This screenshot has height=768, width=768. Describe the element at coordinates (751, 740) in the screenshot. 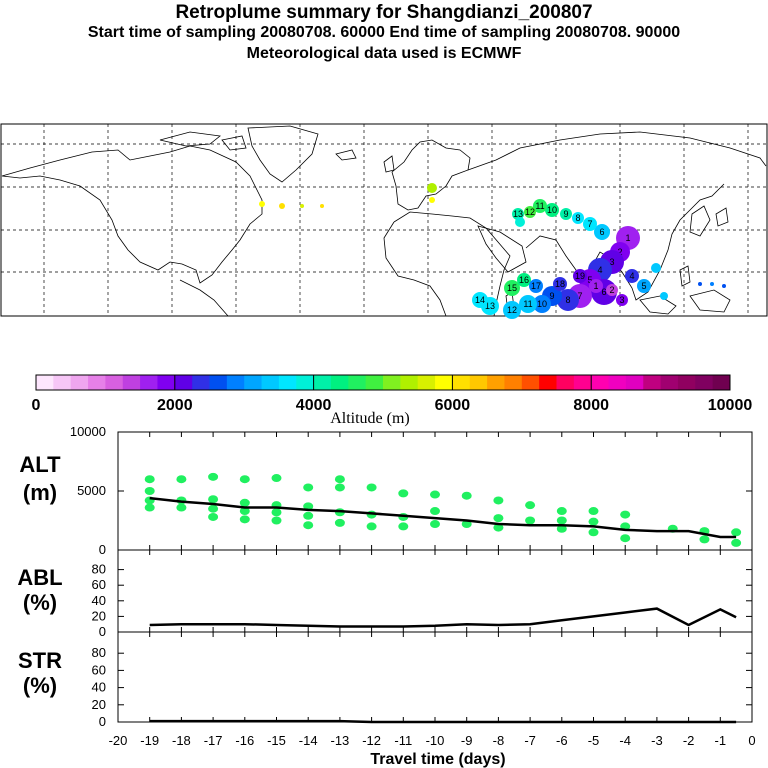

I see `x-tick-label: 0` at that location.